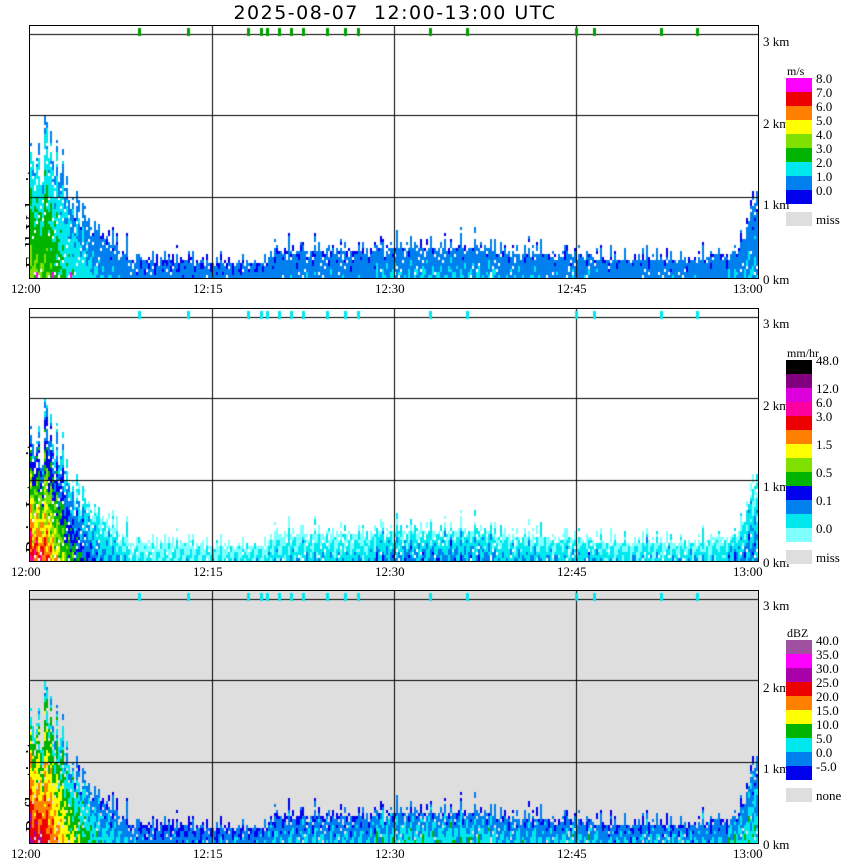  What do you see at coordinates (776, 204) in the screenshot?
I see `ytick-1km-p1: 1 km` at bounding box center [776, 204].